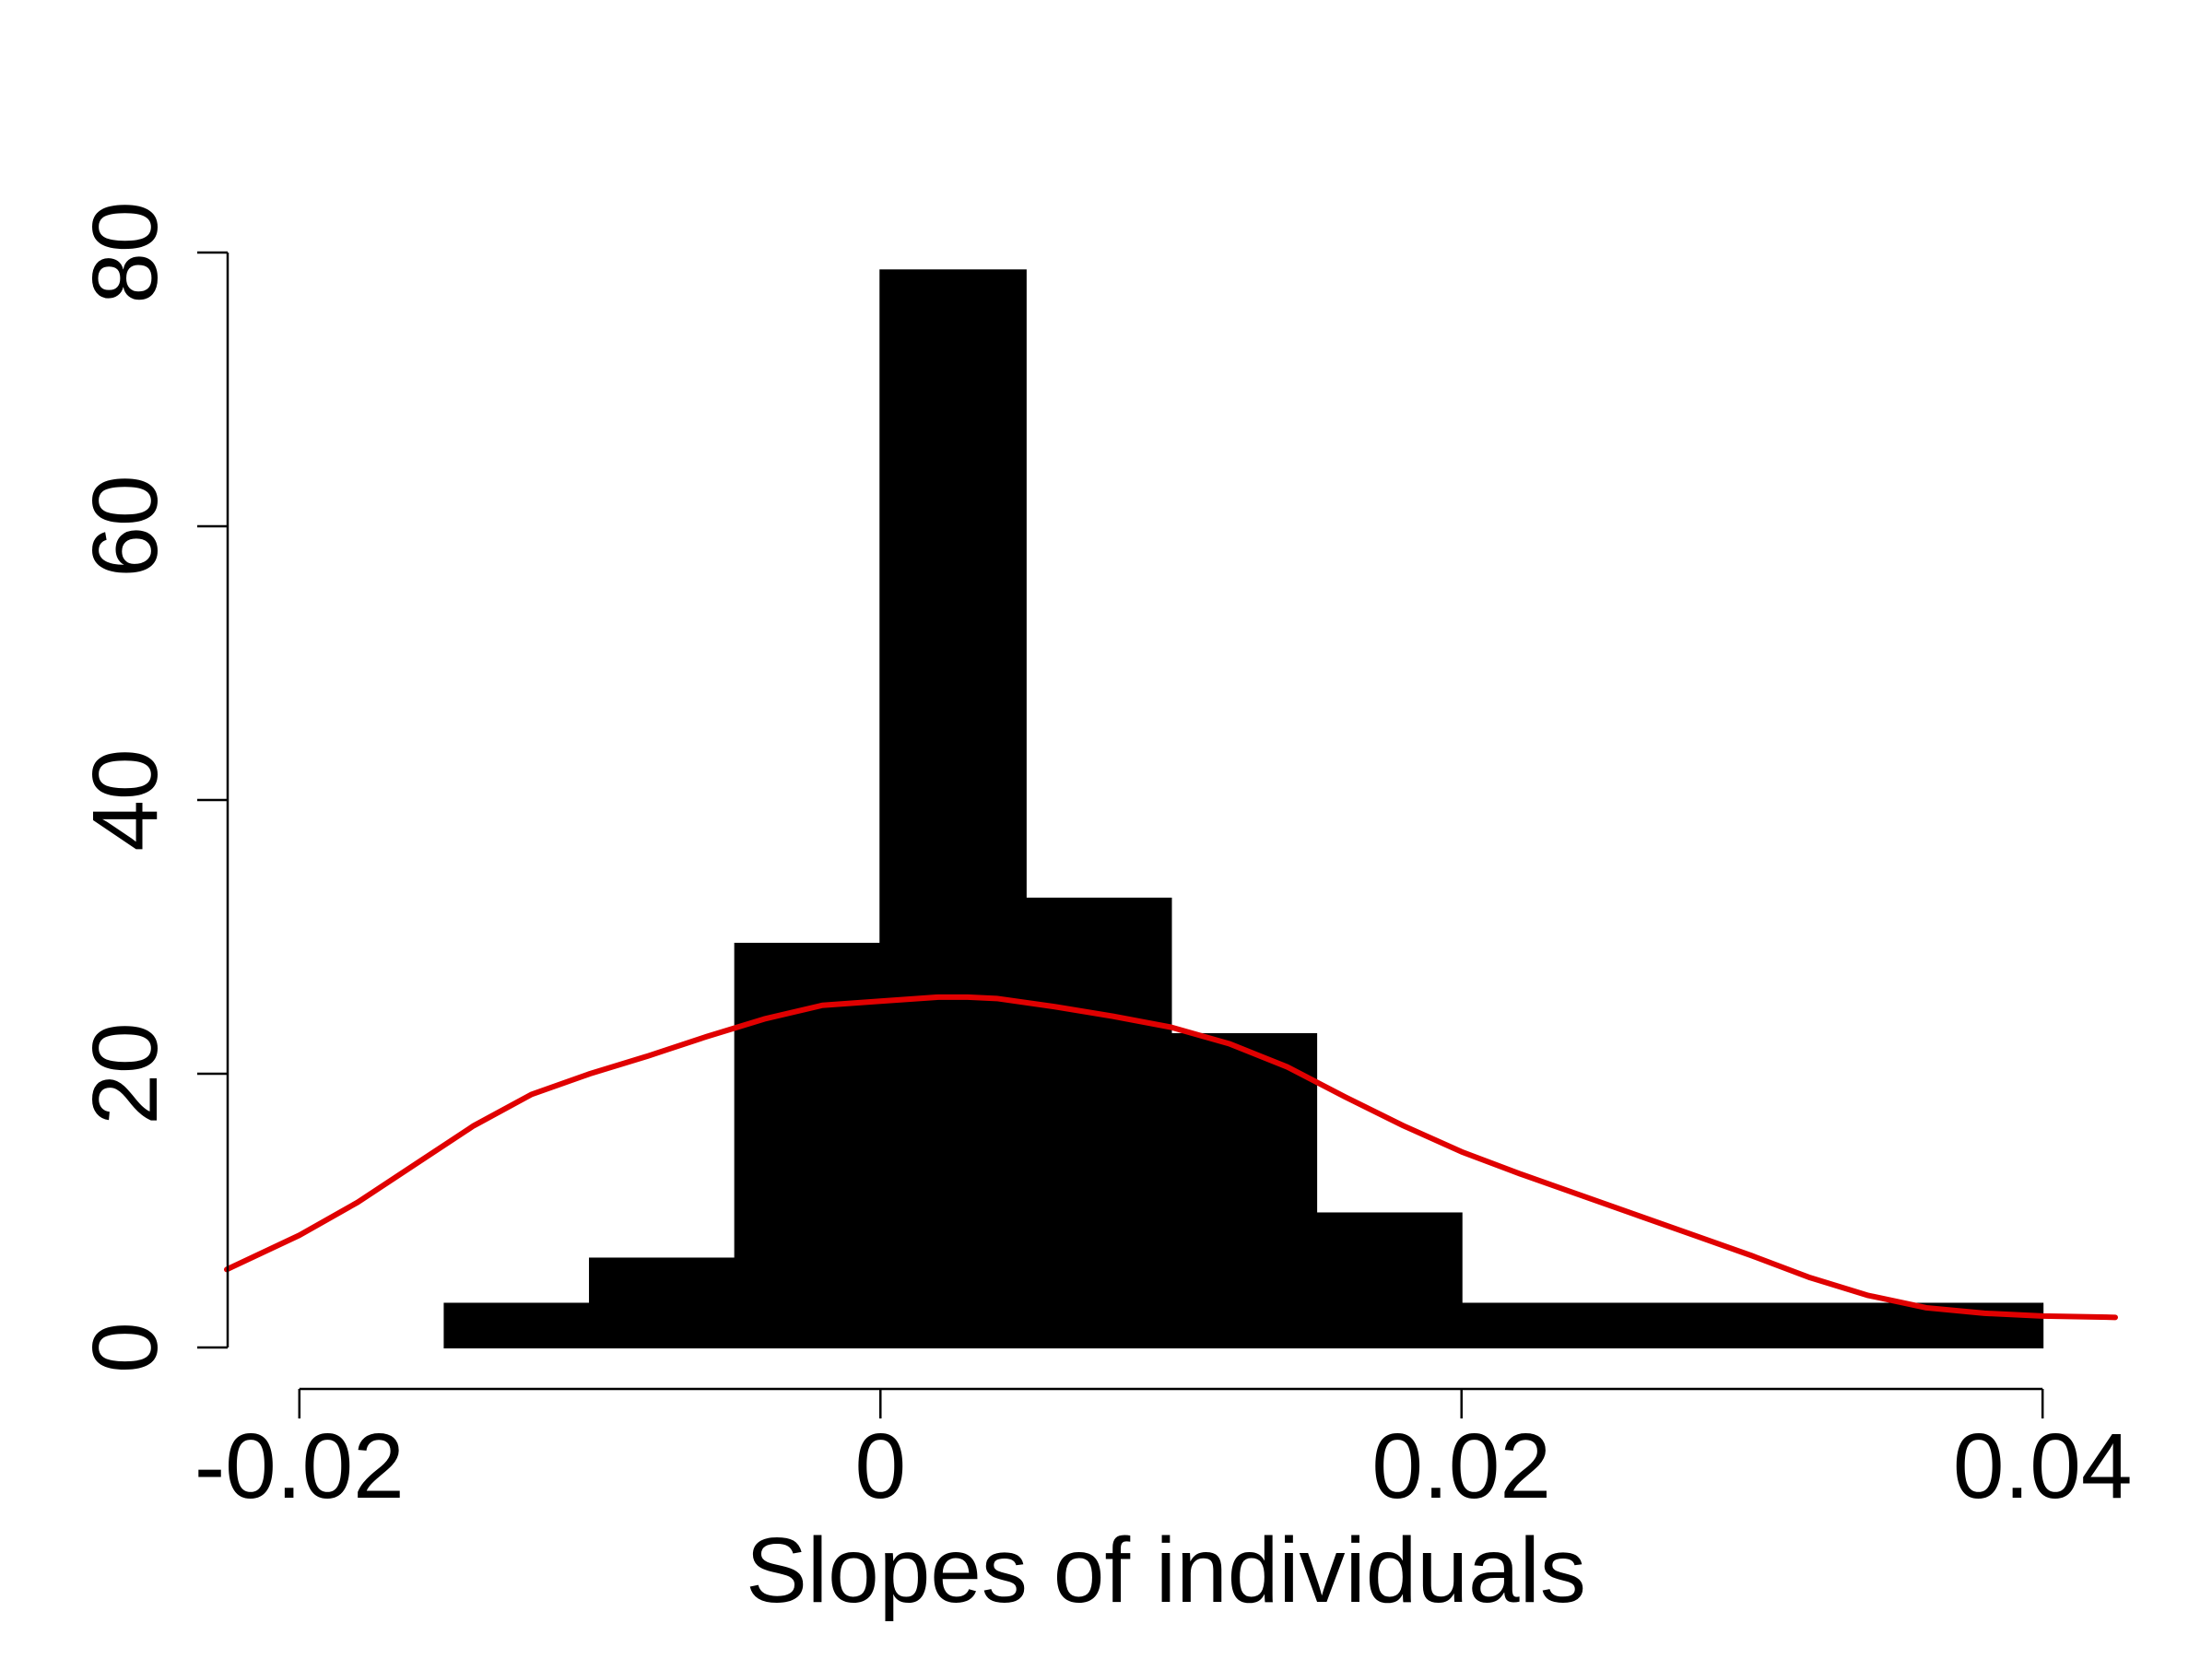 The height and width of the screenshot is (1659, 2212). Describe the element at coordinates (1461, 1466) in the screenshot. I see `x-tick-label-2: 0.02` at that location.